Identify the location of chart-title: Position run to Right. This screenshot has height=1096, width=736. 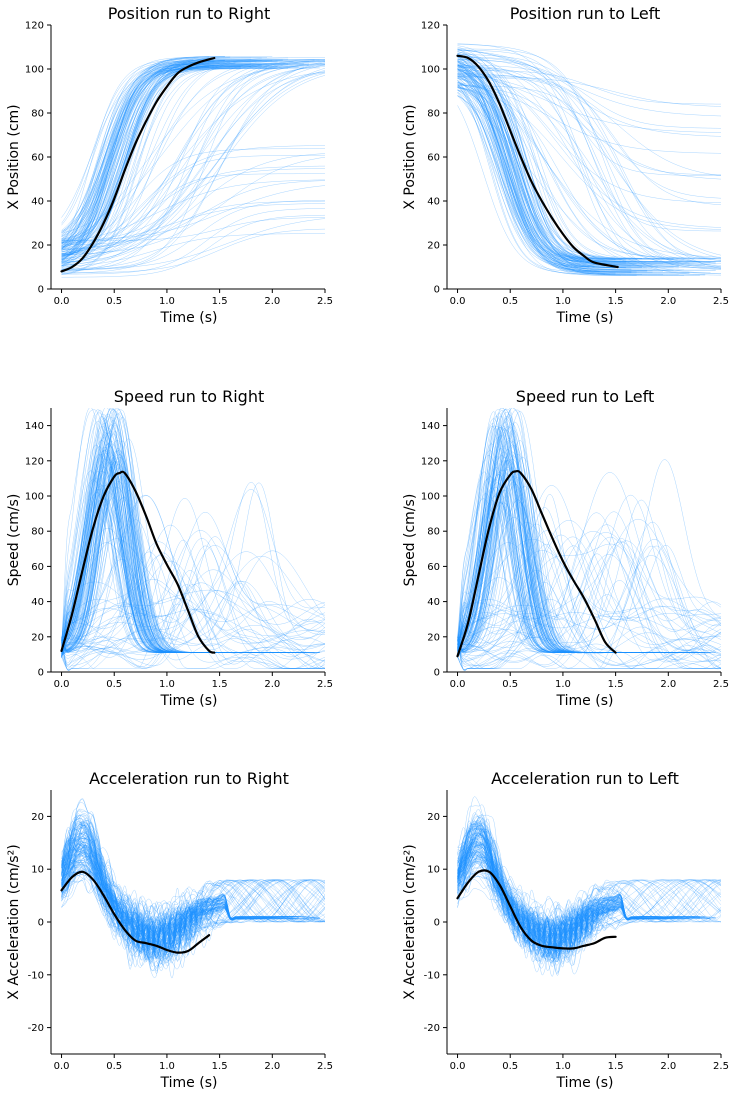
(189, 13).